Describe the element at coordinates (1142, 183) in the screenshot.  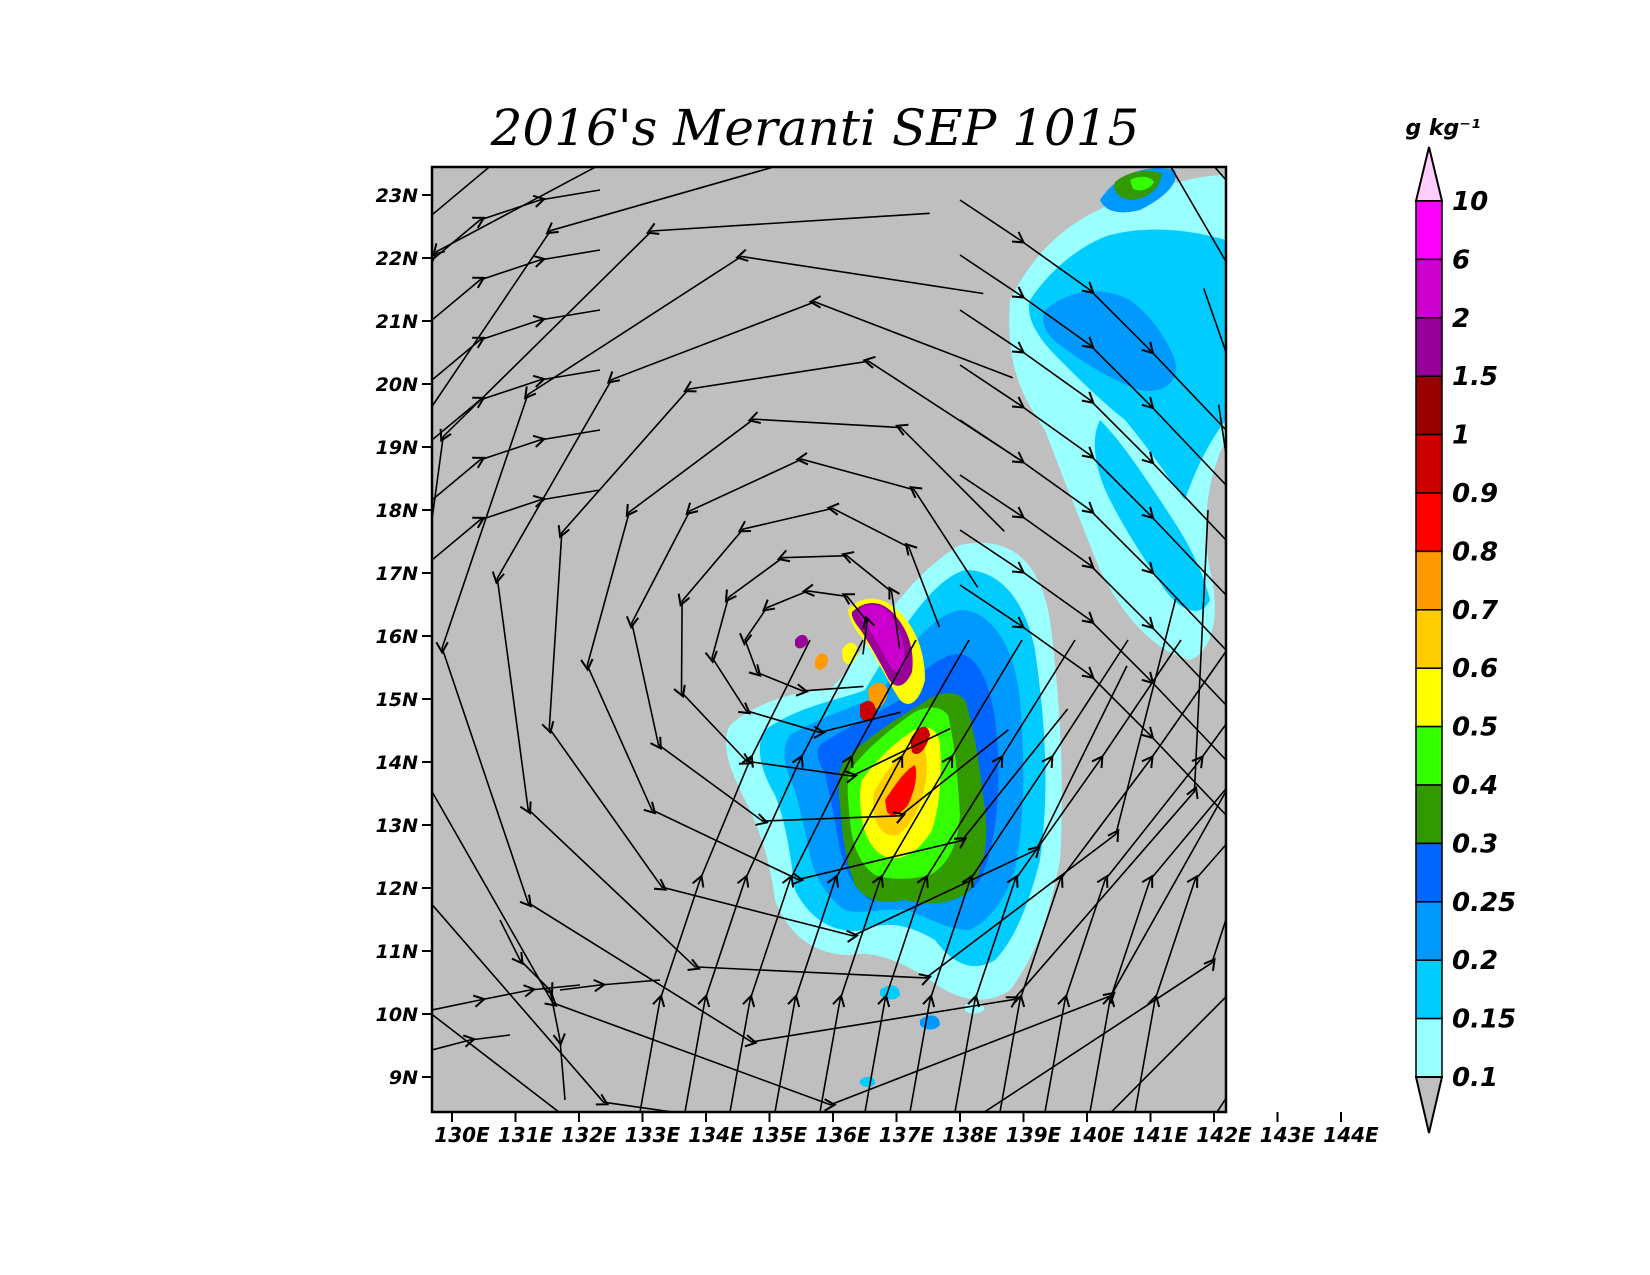
I see `rainband-ne` at that location.